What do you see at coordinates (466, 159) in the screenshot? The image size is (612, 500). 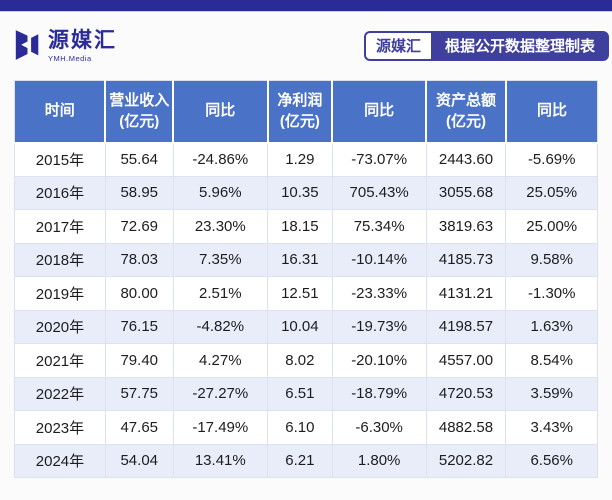 I see `value-cell: 2443.60` at bounding box center [466, 159].